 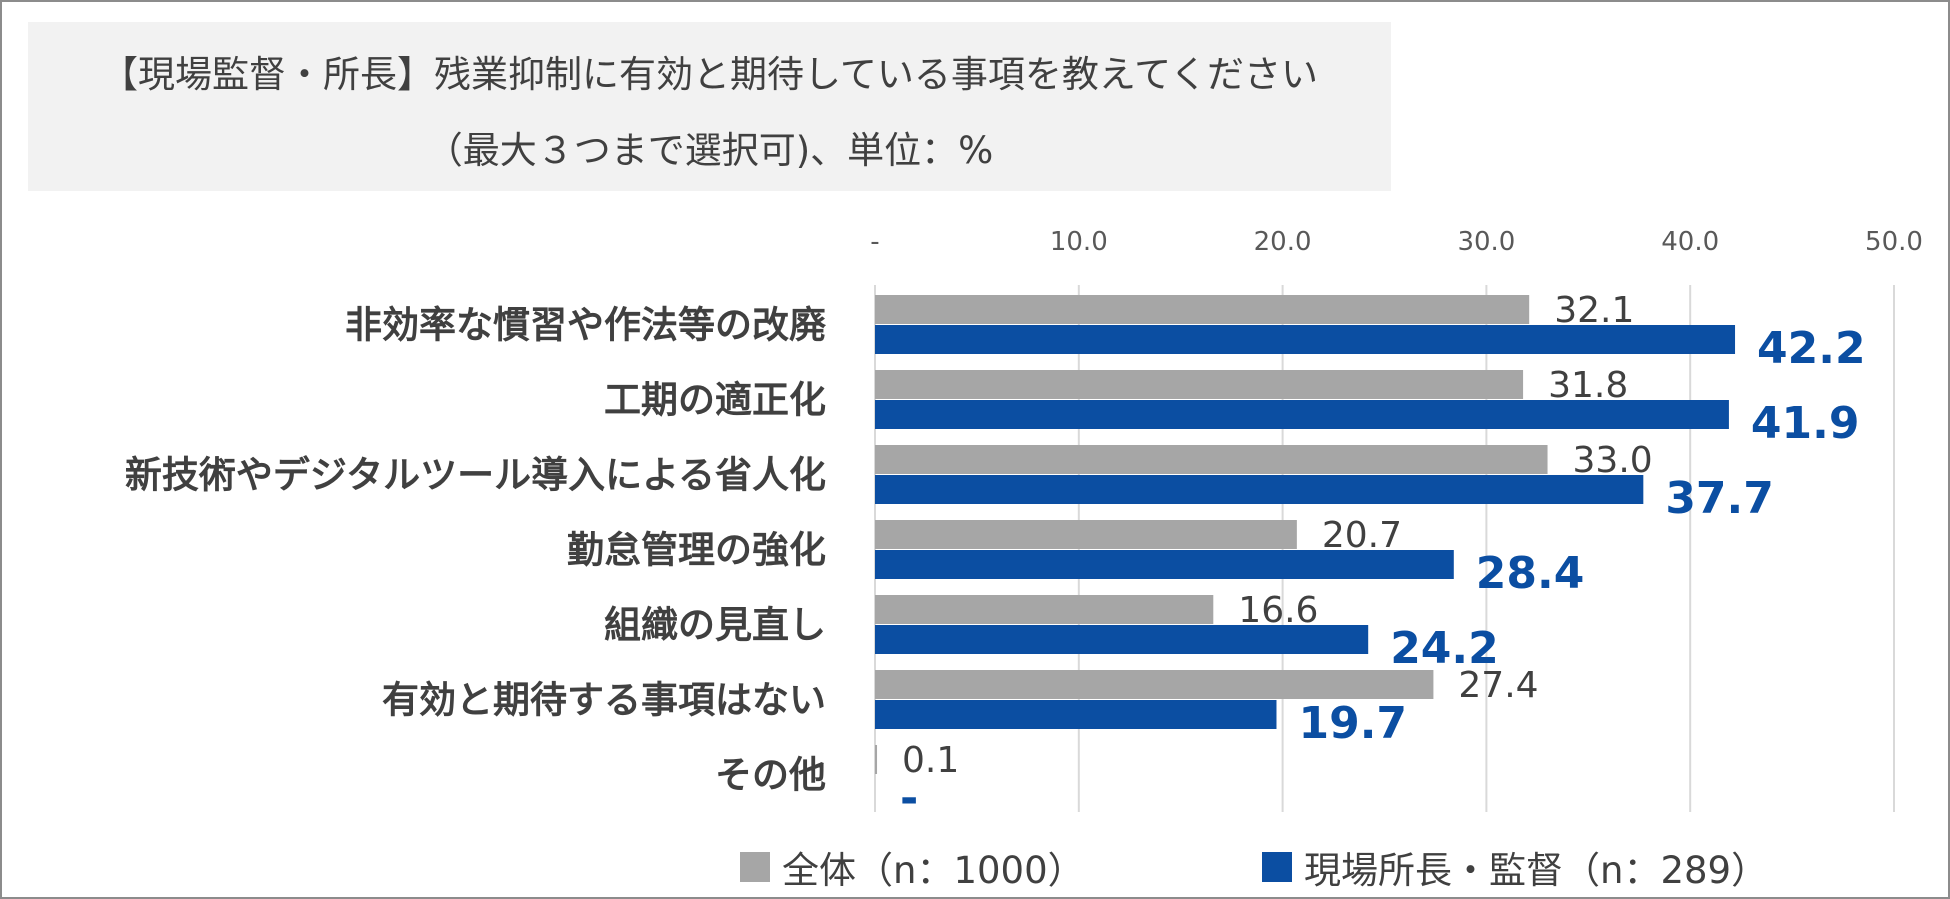 I want to click on x-tick-label-2: 20.0, so click(x=1283, y=242).